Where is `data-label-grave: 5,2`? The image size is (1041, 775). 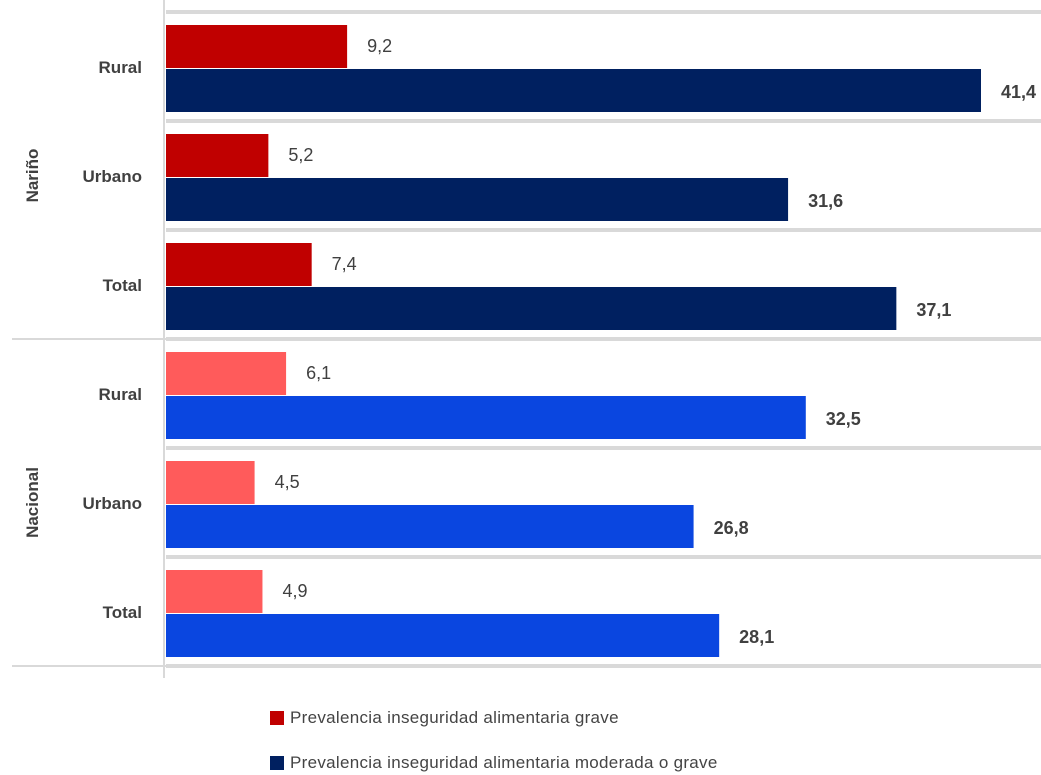 data-label-grave: 5,2 is located at coordinates (300, 155).